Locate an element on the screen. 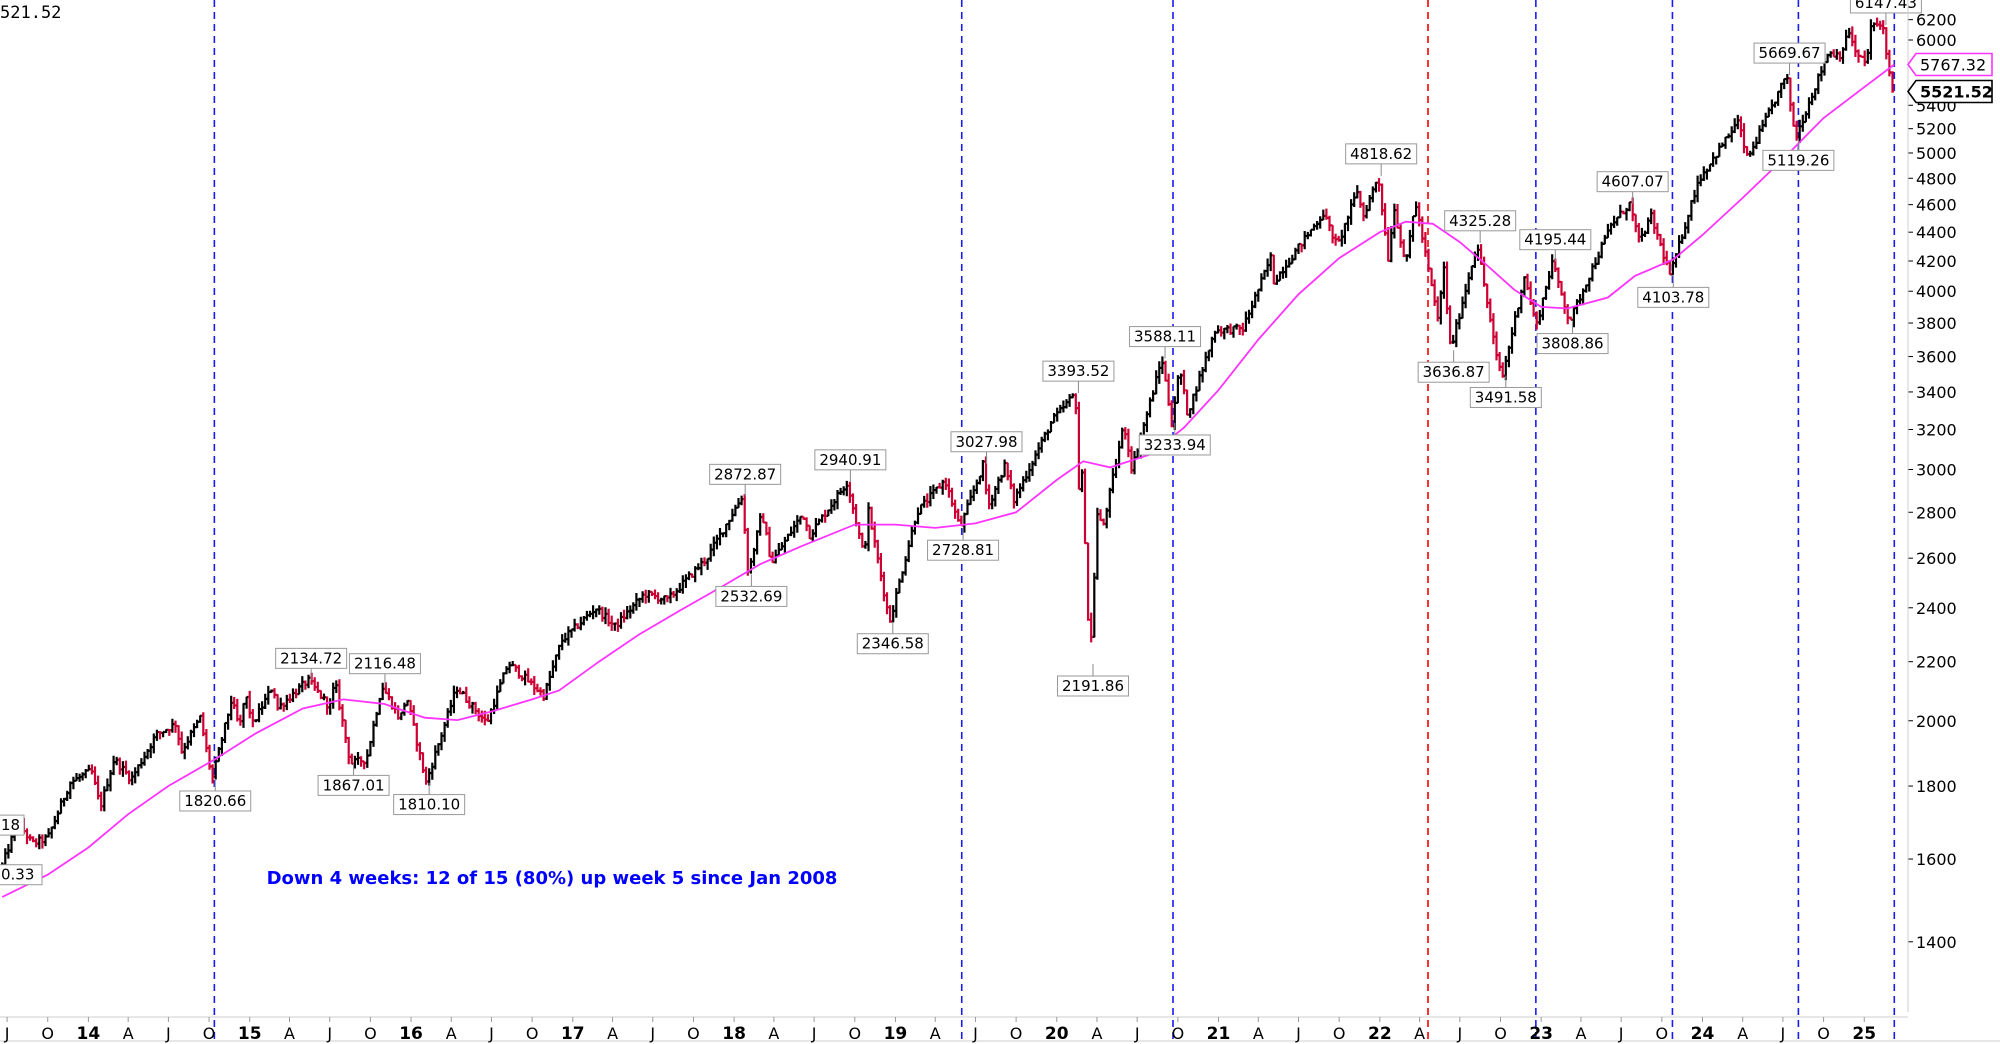 The height and width of the screenshot is (1044, 2000). callout-label: 3808.86 is located at coordinates (1573, 344).